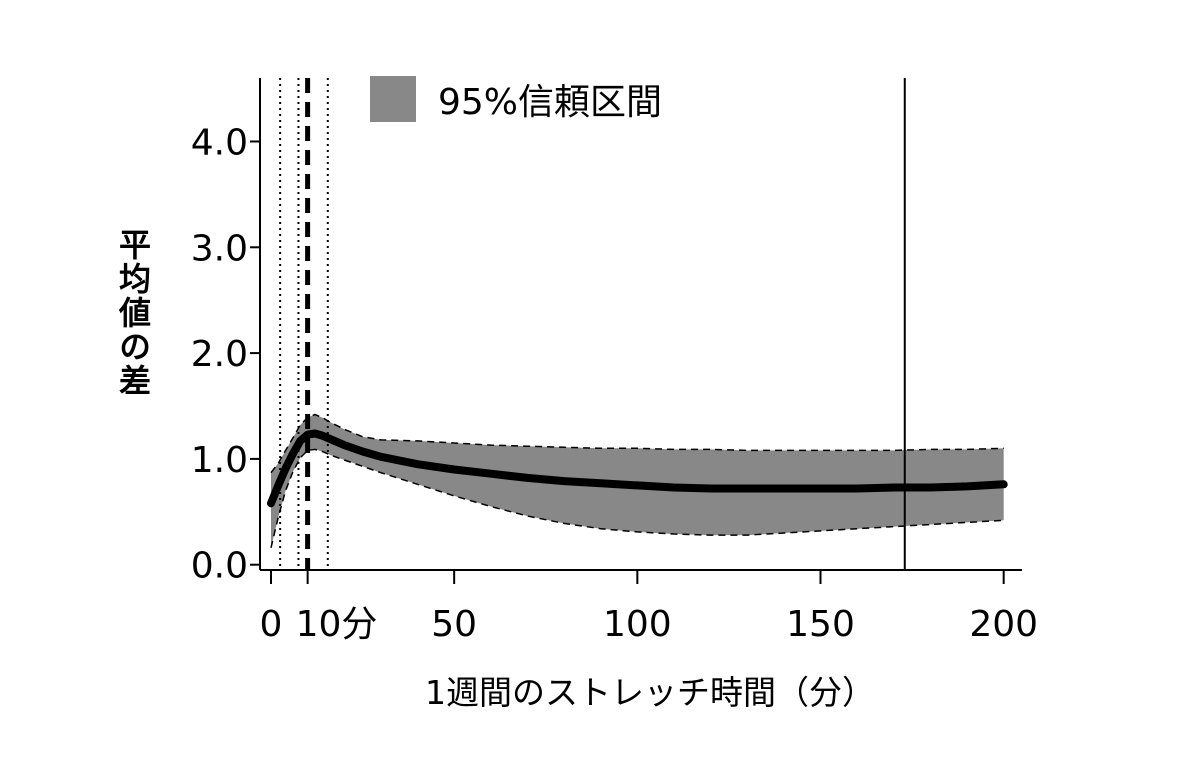 The height and width of the screenshot is (769, 1200). I want to click on legend: 95%信頼区間, so click(516, 99).